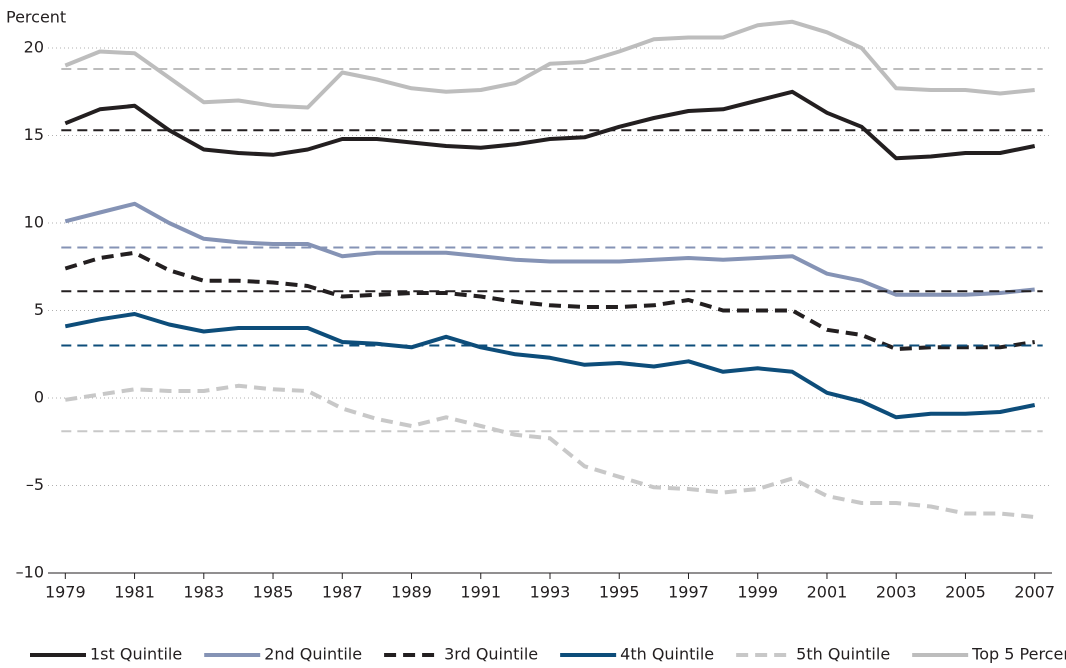  I want to click on x-tick-label: 2007, so click(1034, 592).